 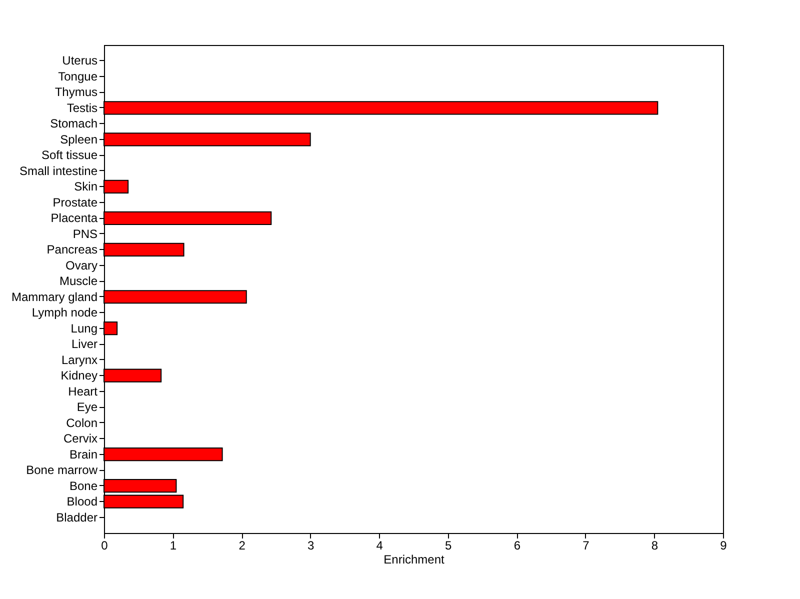 What do you see at coordinates (87, 407) in the screenshot?
I see `y-tick-label: Eye` at bounding box center [87, 407].